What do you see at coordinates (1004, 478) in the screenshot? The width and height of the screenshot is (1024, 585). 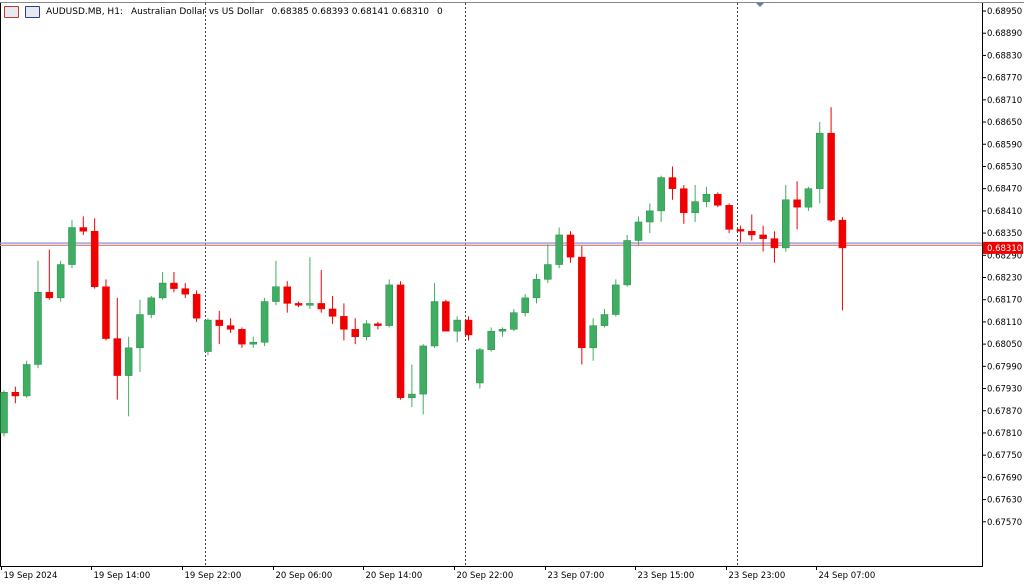 I see `y-tick-label: 0.67690` at bounding box center [1004, 478].